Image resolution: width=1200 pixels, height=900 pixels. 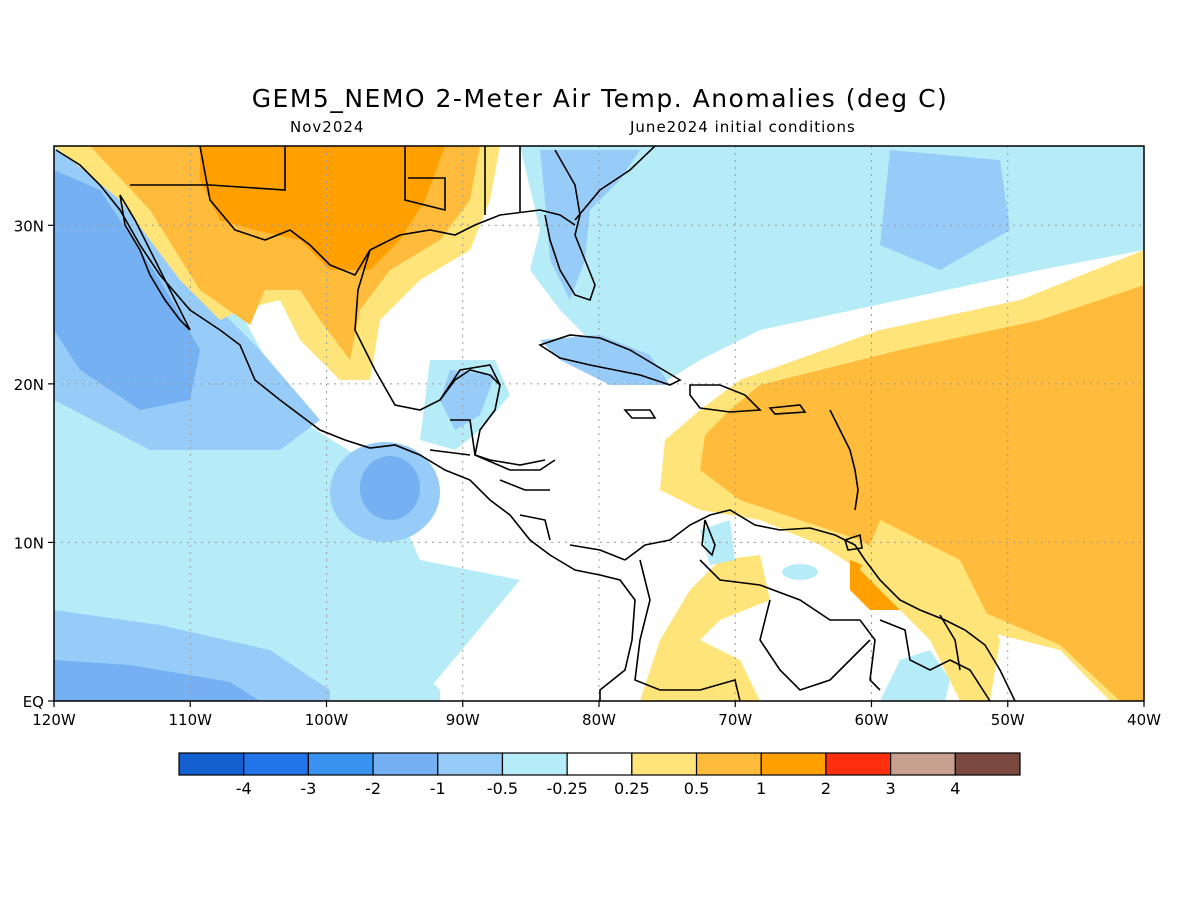 I want to click on initial-conditions-label: June2024 initial conditions, so click(x=743, y=127).